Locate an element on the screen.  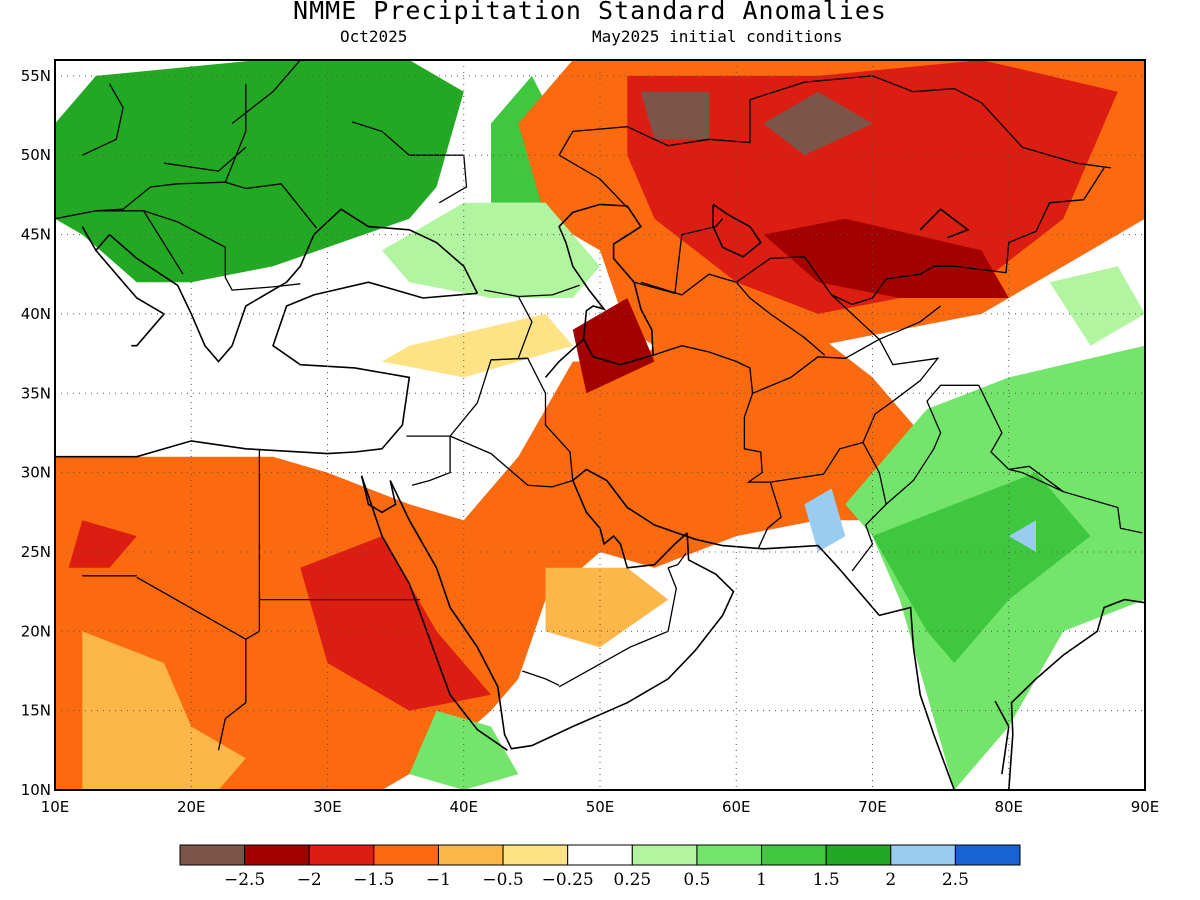
lon-tick-label: 70E is located at coordinates (872, 807).